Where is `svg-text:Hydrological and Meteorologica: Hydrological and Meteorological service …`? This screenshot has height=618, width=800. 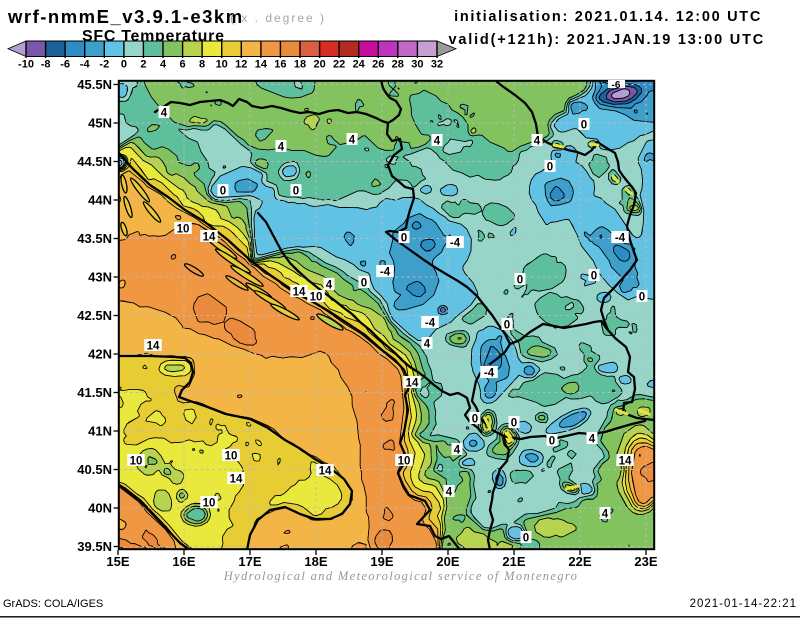 svg-text:Hydrological and Meteorologica: Hydrological and Meteorological service … is located at coordinates (400, 576).